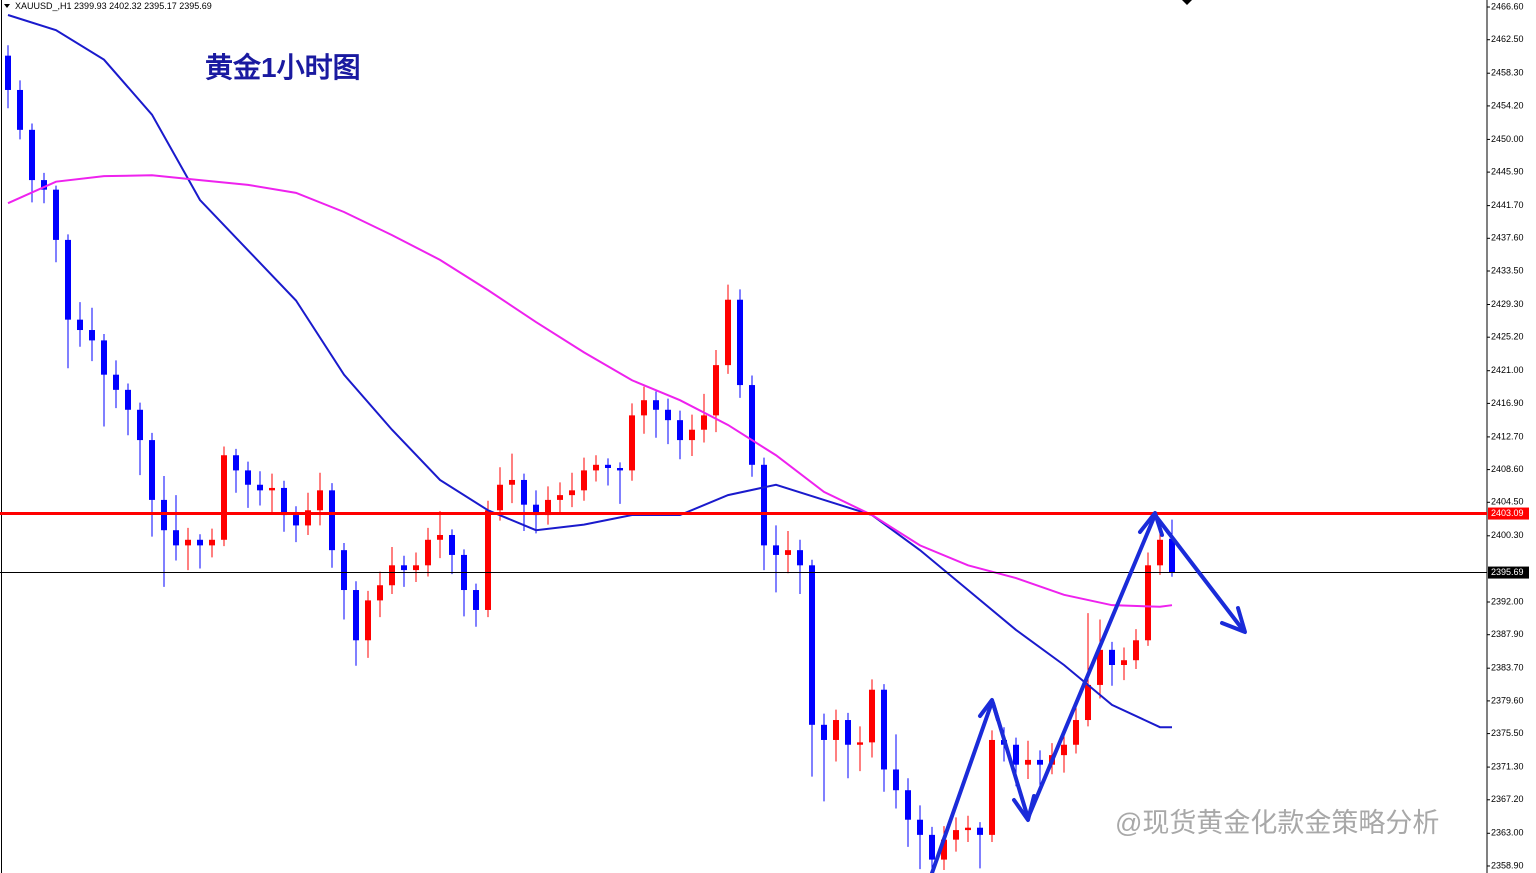 This screenshot has width=1536, height=873. I want to click on watermark: @现货黄金化款金策略分析, so click(1277, 823).